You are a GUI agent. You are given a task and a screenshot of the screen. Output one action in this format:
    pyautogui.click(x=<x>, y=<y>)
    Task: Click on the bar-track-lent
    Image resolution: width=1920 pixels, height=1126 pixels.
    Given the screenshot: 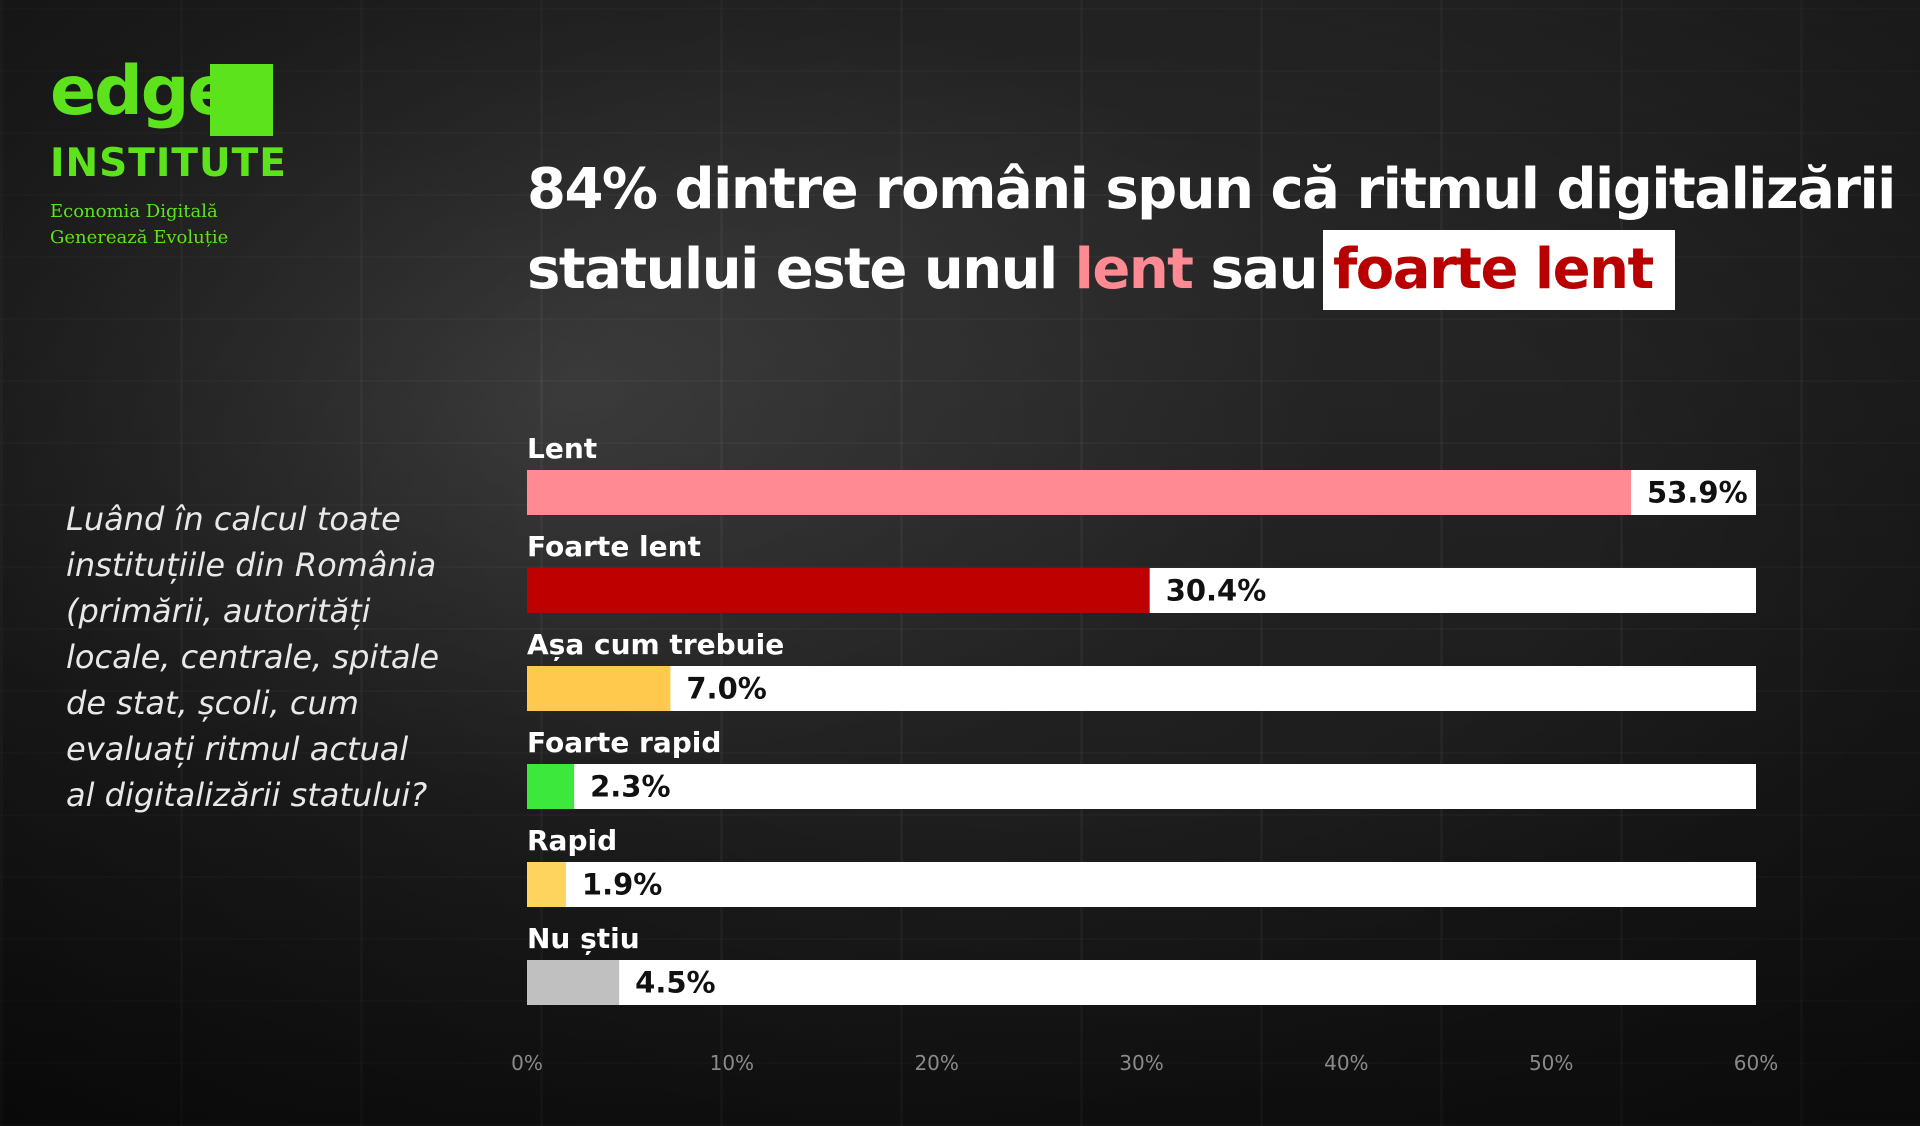 What is the action you would take?
    pyautogui.click(x=1141, y=492)
    